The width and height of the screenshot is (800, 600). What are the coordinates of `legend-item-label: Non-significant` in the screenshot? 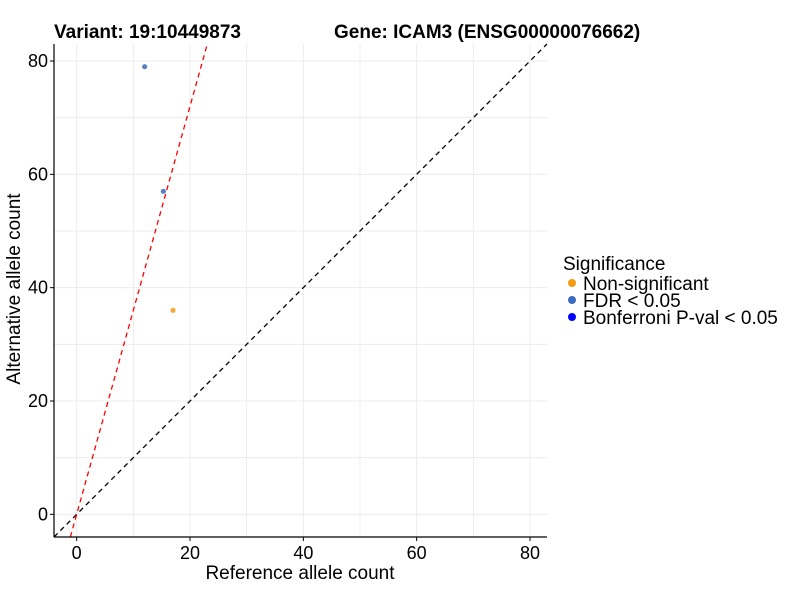 It's located at (646, 284).